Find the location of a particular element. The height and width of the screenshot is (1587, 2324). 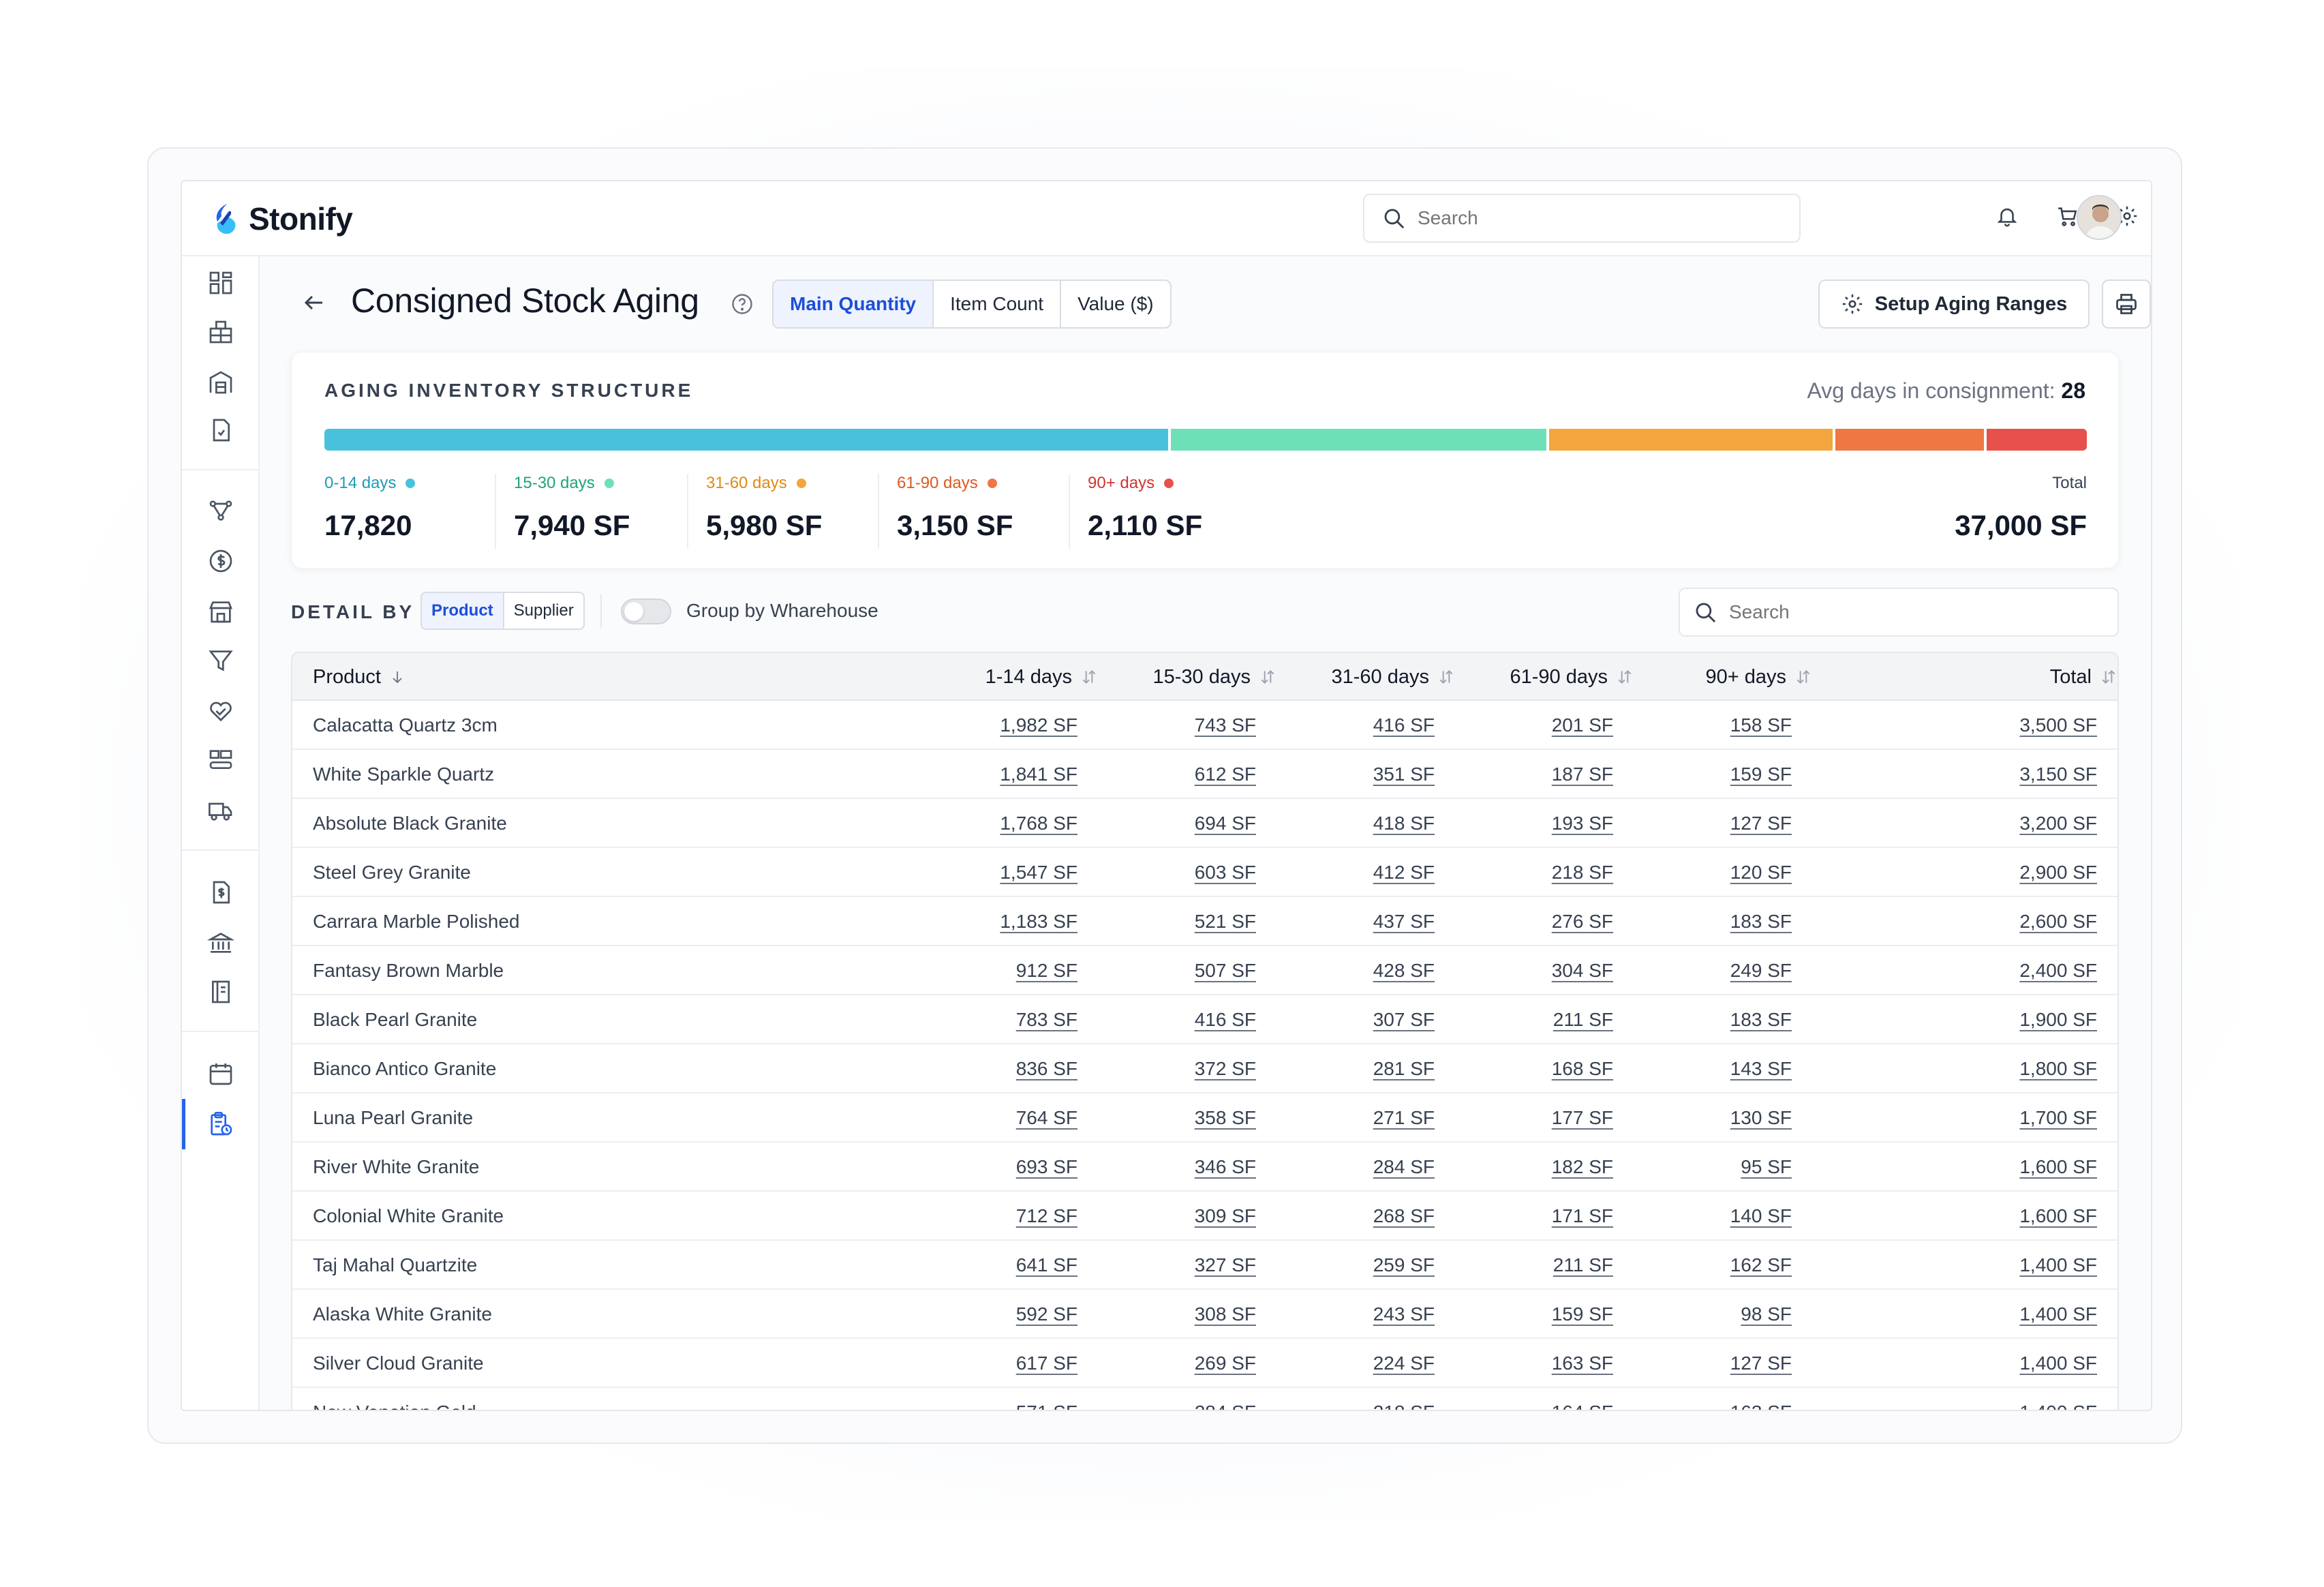

title-help-icon is located at coordinates (742, 304).